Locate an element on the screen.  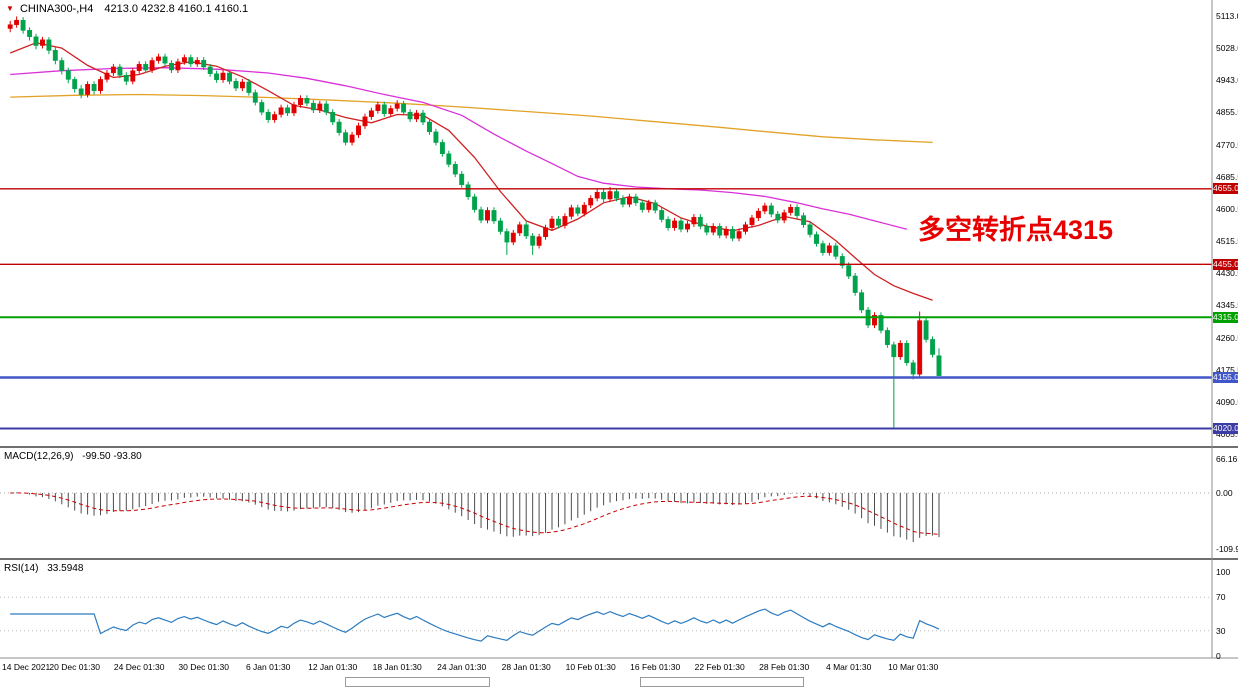
macd-name: MACD(12,26,9) is located at coordinates (39, 456).